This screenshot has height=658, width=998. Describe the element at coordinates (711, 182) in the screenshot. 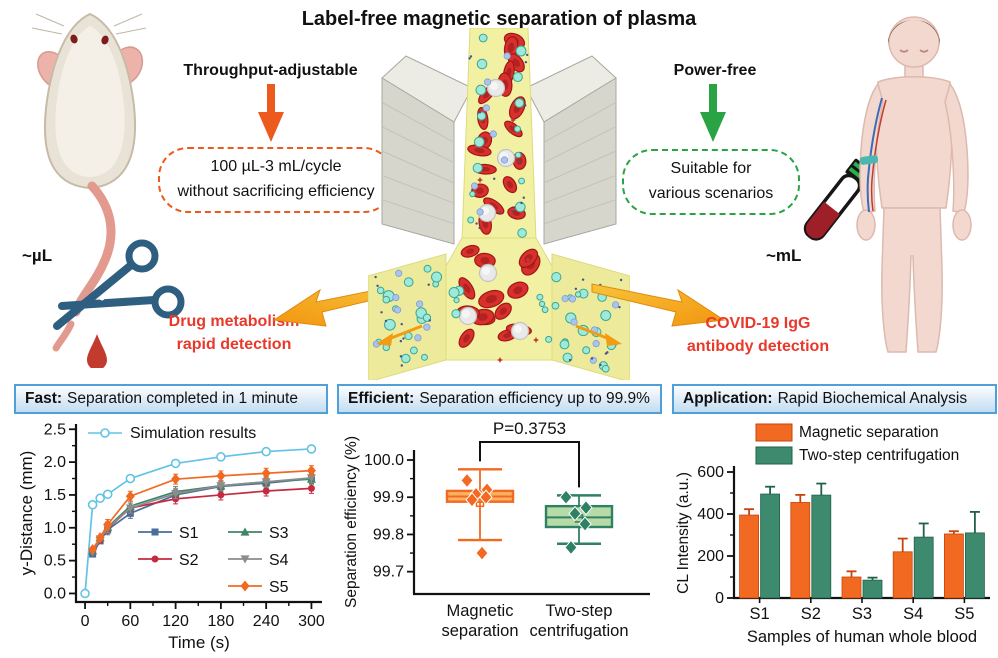

I see `scenarios-callout: Suitable for various scenarios` at that location.